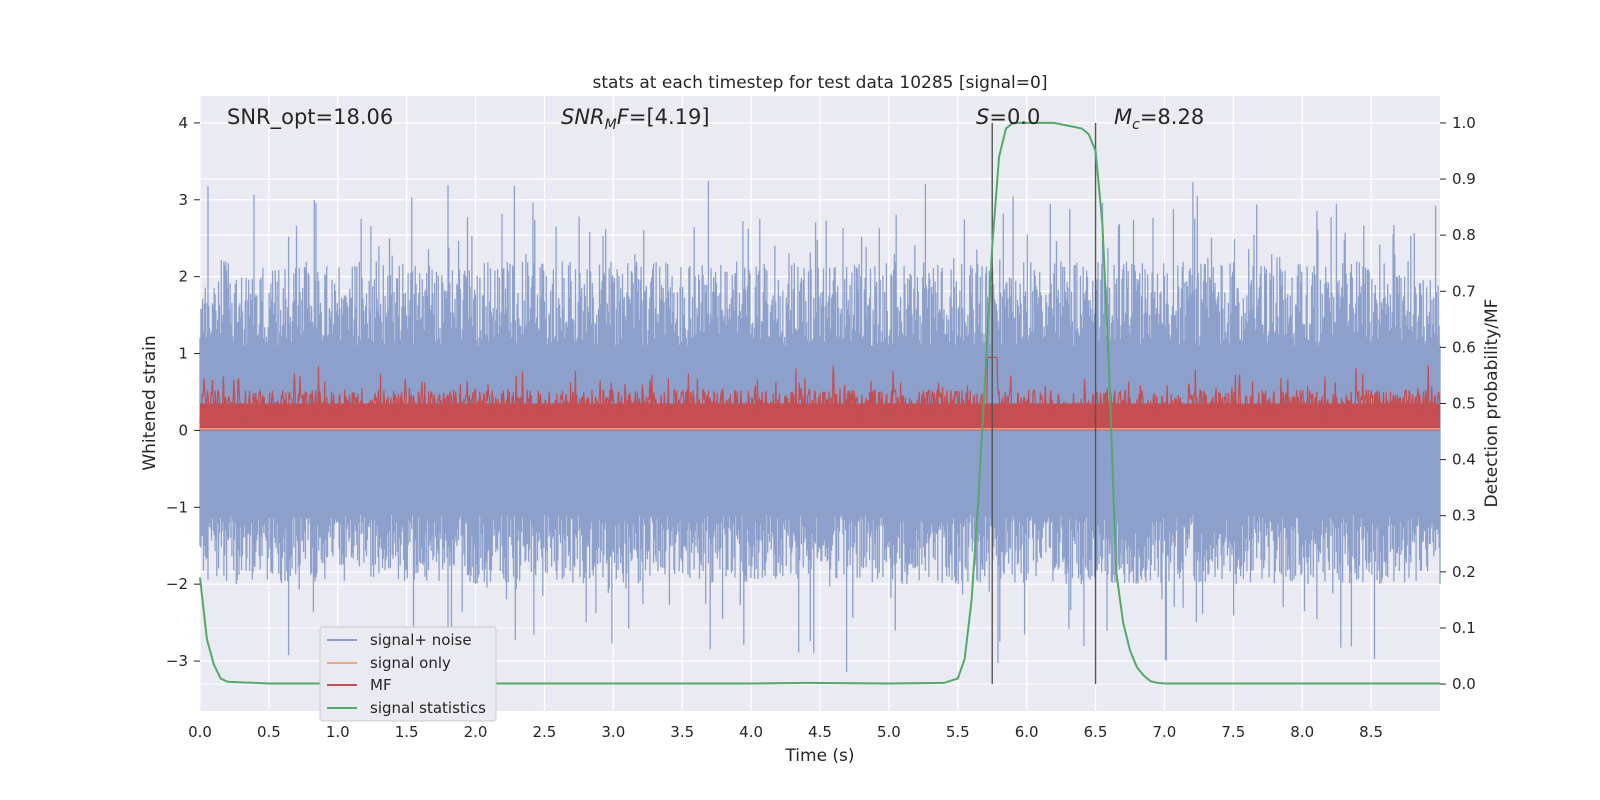 Image resolution: width=1600 pixels, height=800 pixels. I want to click on x-tick-label: 0.0, so click(200, 732).